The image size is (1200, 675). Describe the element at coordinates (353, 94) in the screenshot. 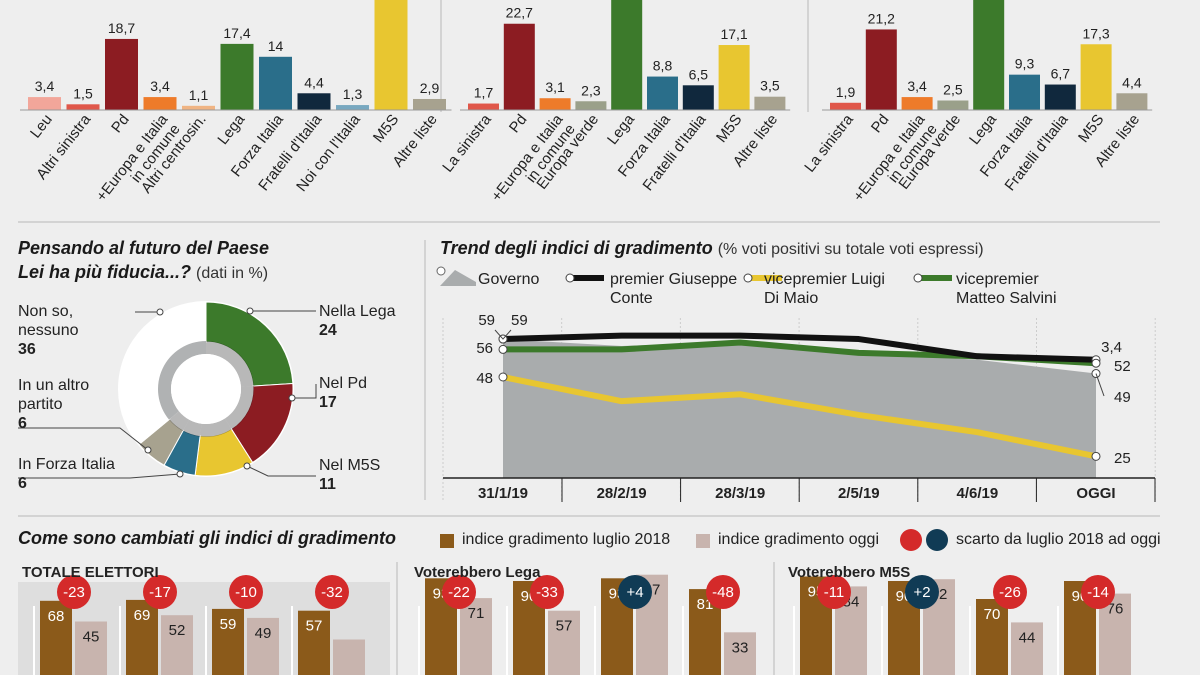

I see `vote-bar-value: 1,3` at that location.